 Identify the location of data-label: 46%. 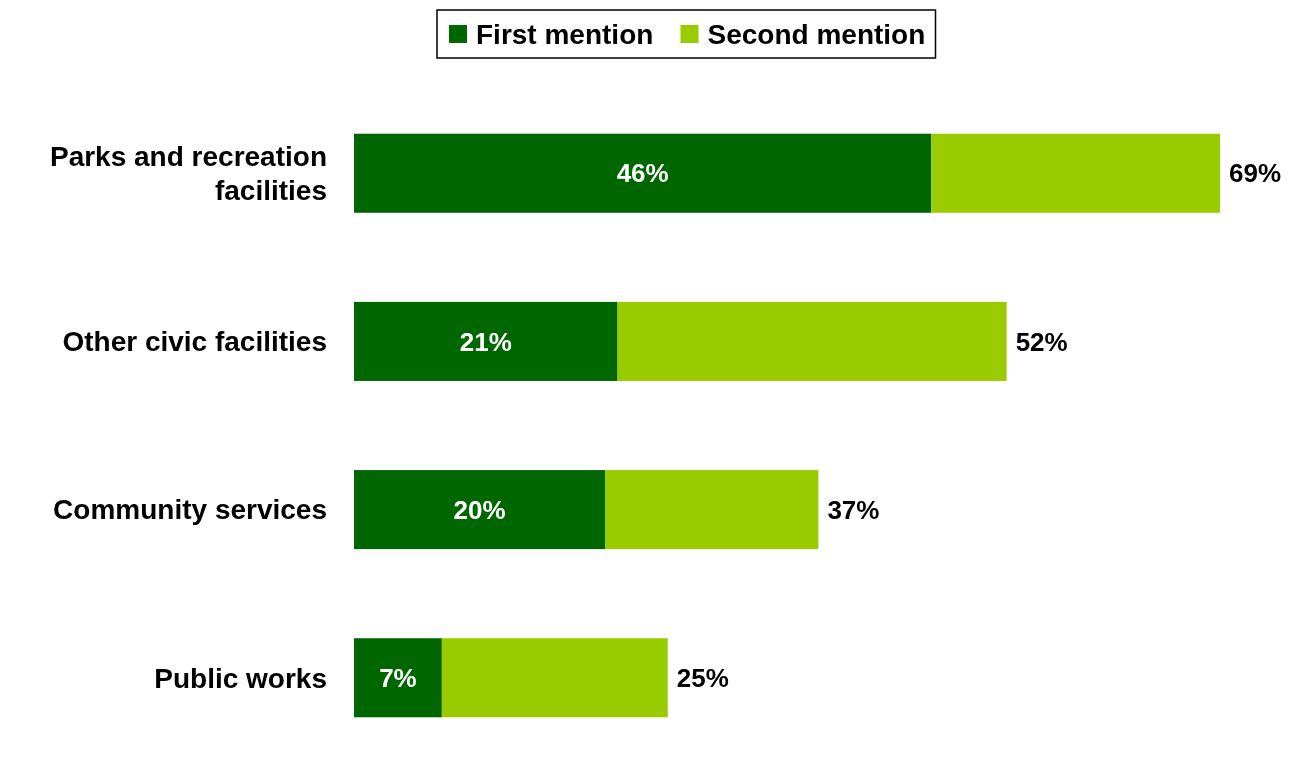
(642, 173).